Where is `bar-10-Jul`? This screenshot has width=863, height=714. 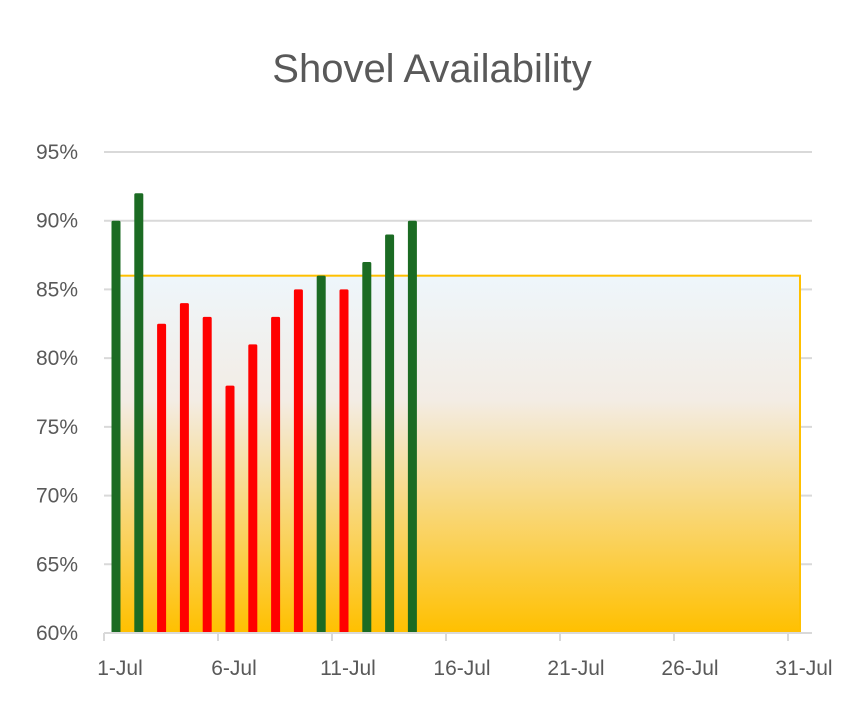
bar-10-Jul is located at coordinates (321, 454).